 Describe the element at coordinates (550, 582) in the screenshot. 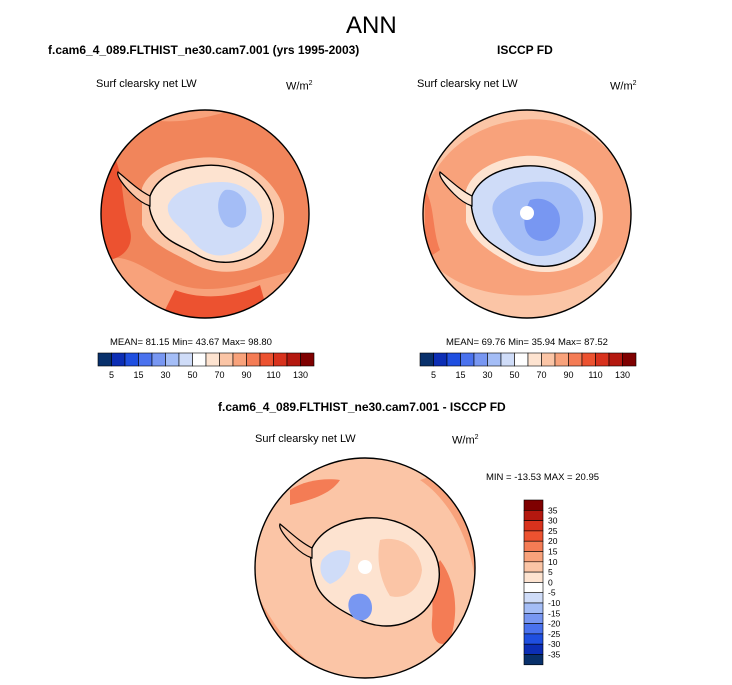

I see `colorbar-tick-label: 0` at that location.